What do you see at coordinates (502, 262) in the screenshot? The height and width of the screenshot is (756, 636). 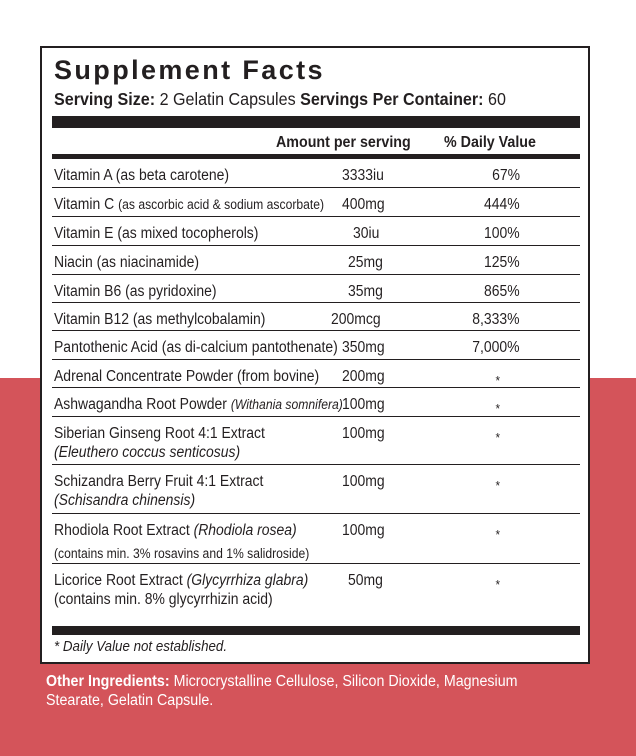 I see `nutrient-daily-value: 125%` at bounding box center [502, 262].